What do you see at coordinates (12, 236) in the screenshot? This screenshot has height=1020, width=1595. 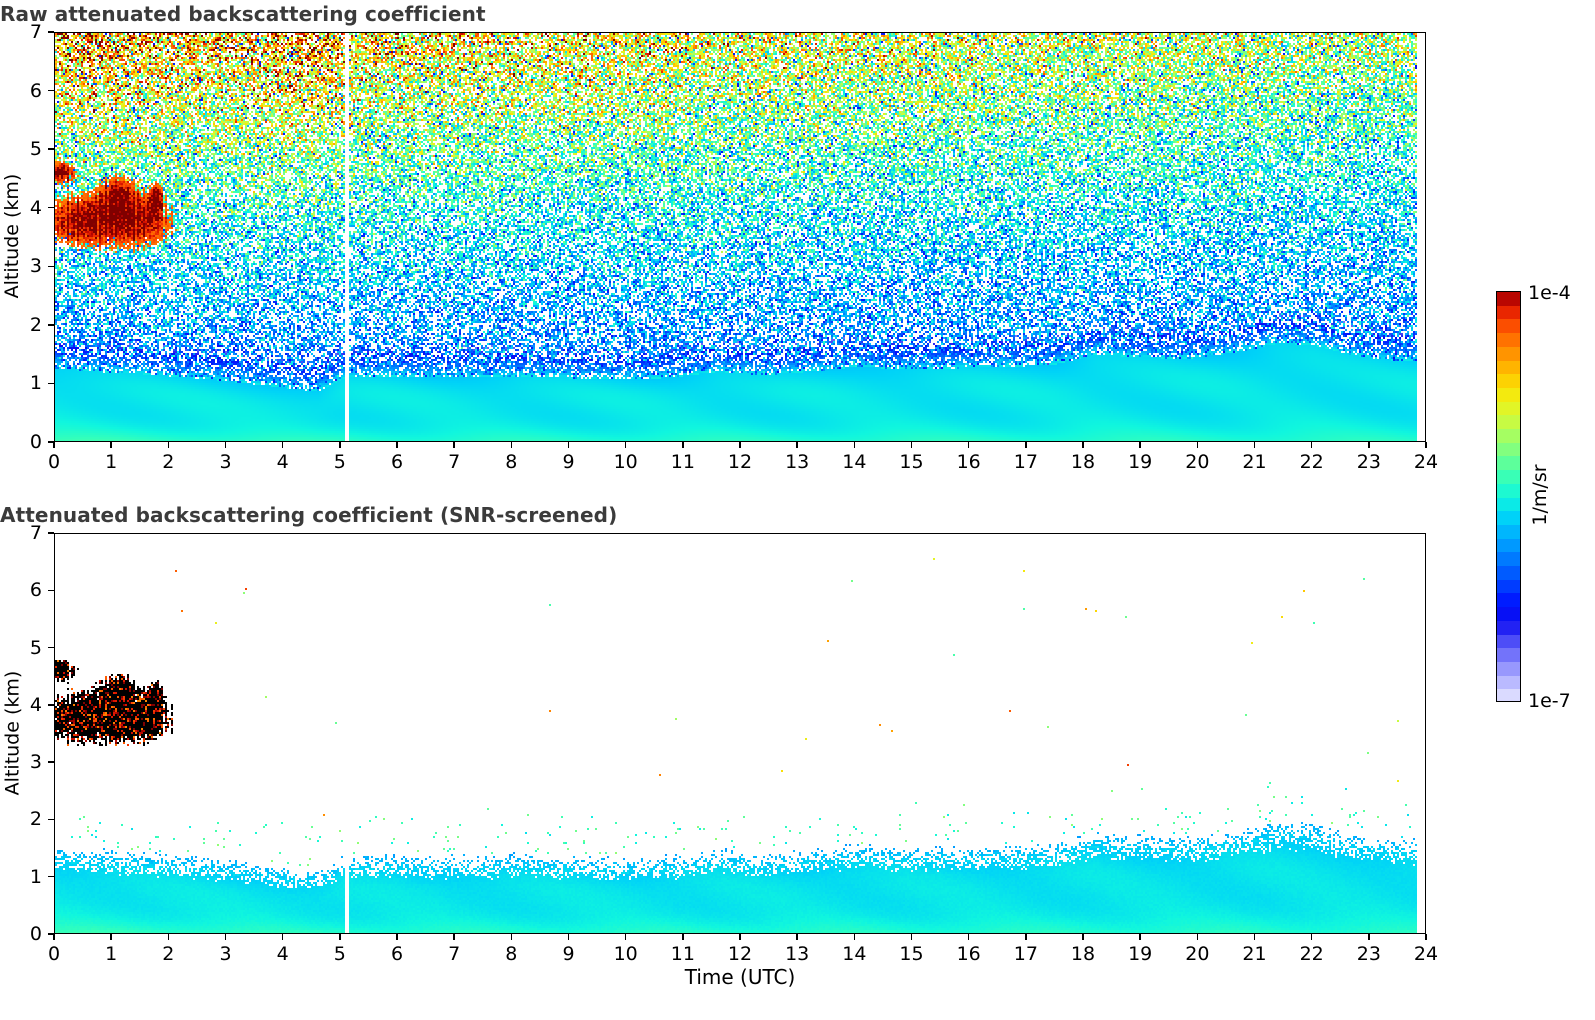 I see `axes-raw-ylabel: Altitude (km)` at bounding box center [12, 236].